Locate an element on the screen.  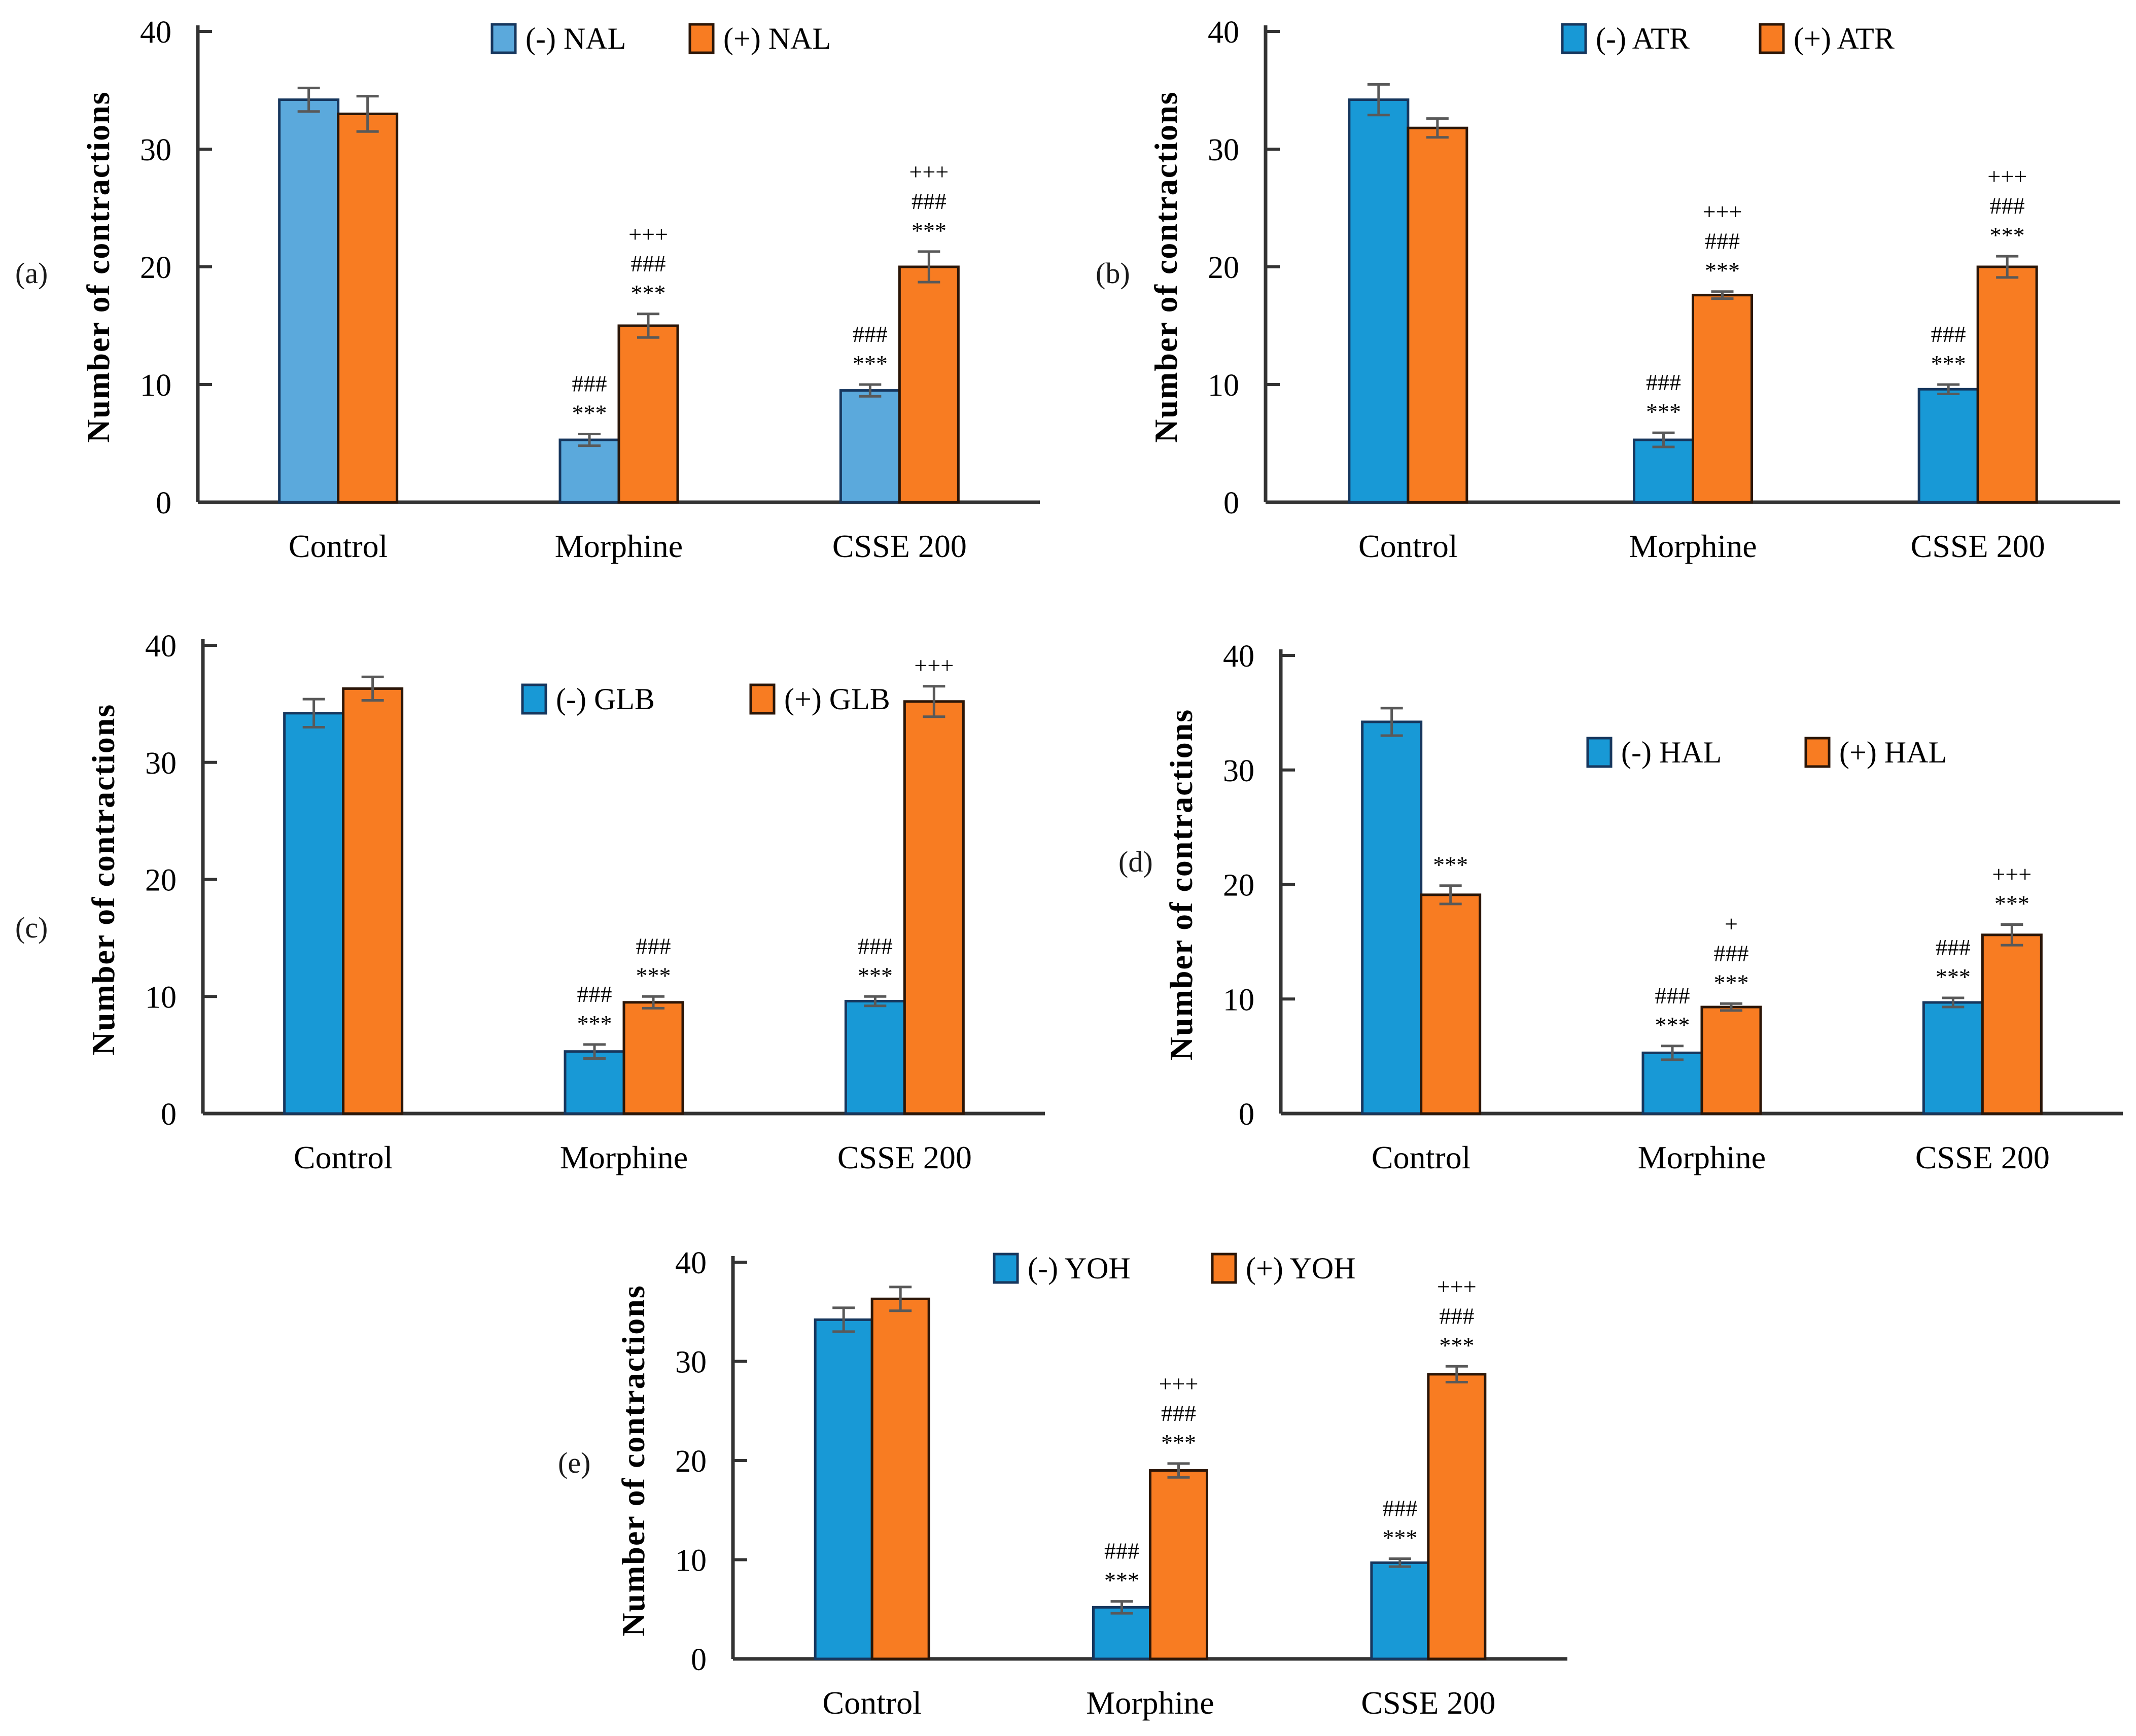
legend-label: (-) HAL is located at coordinates (1671, 752).